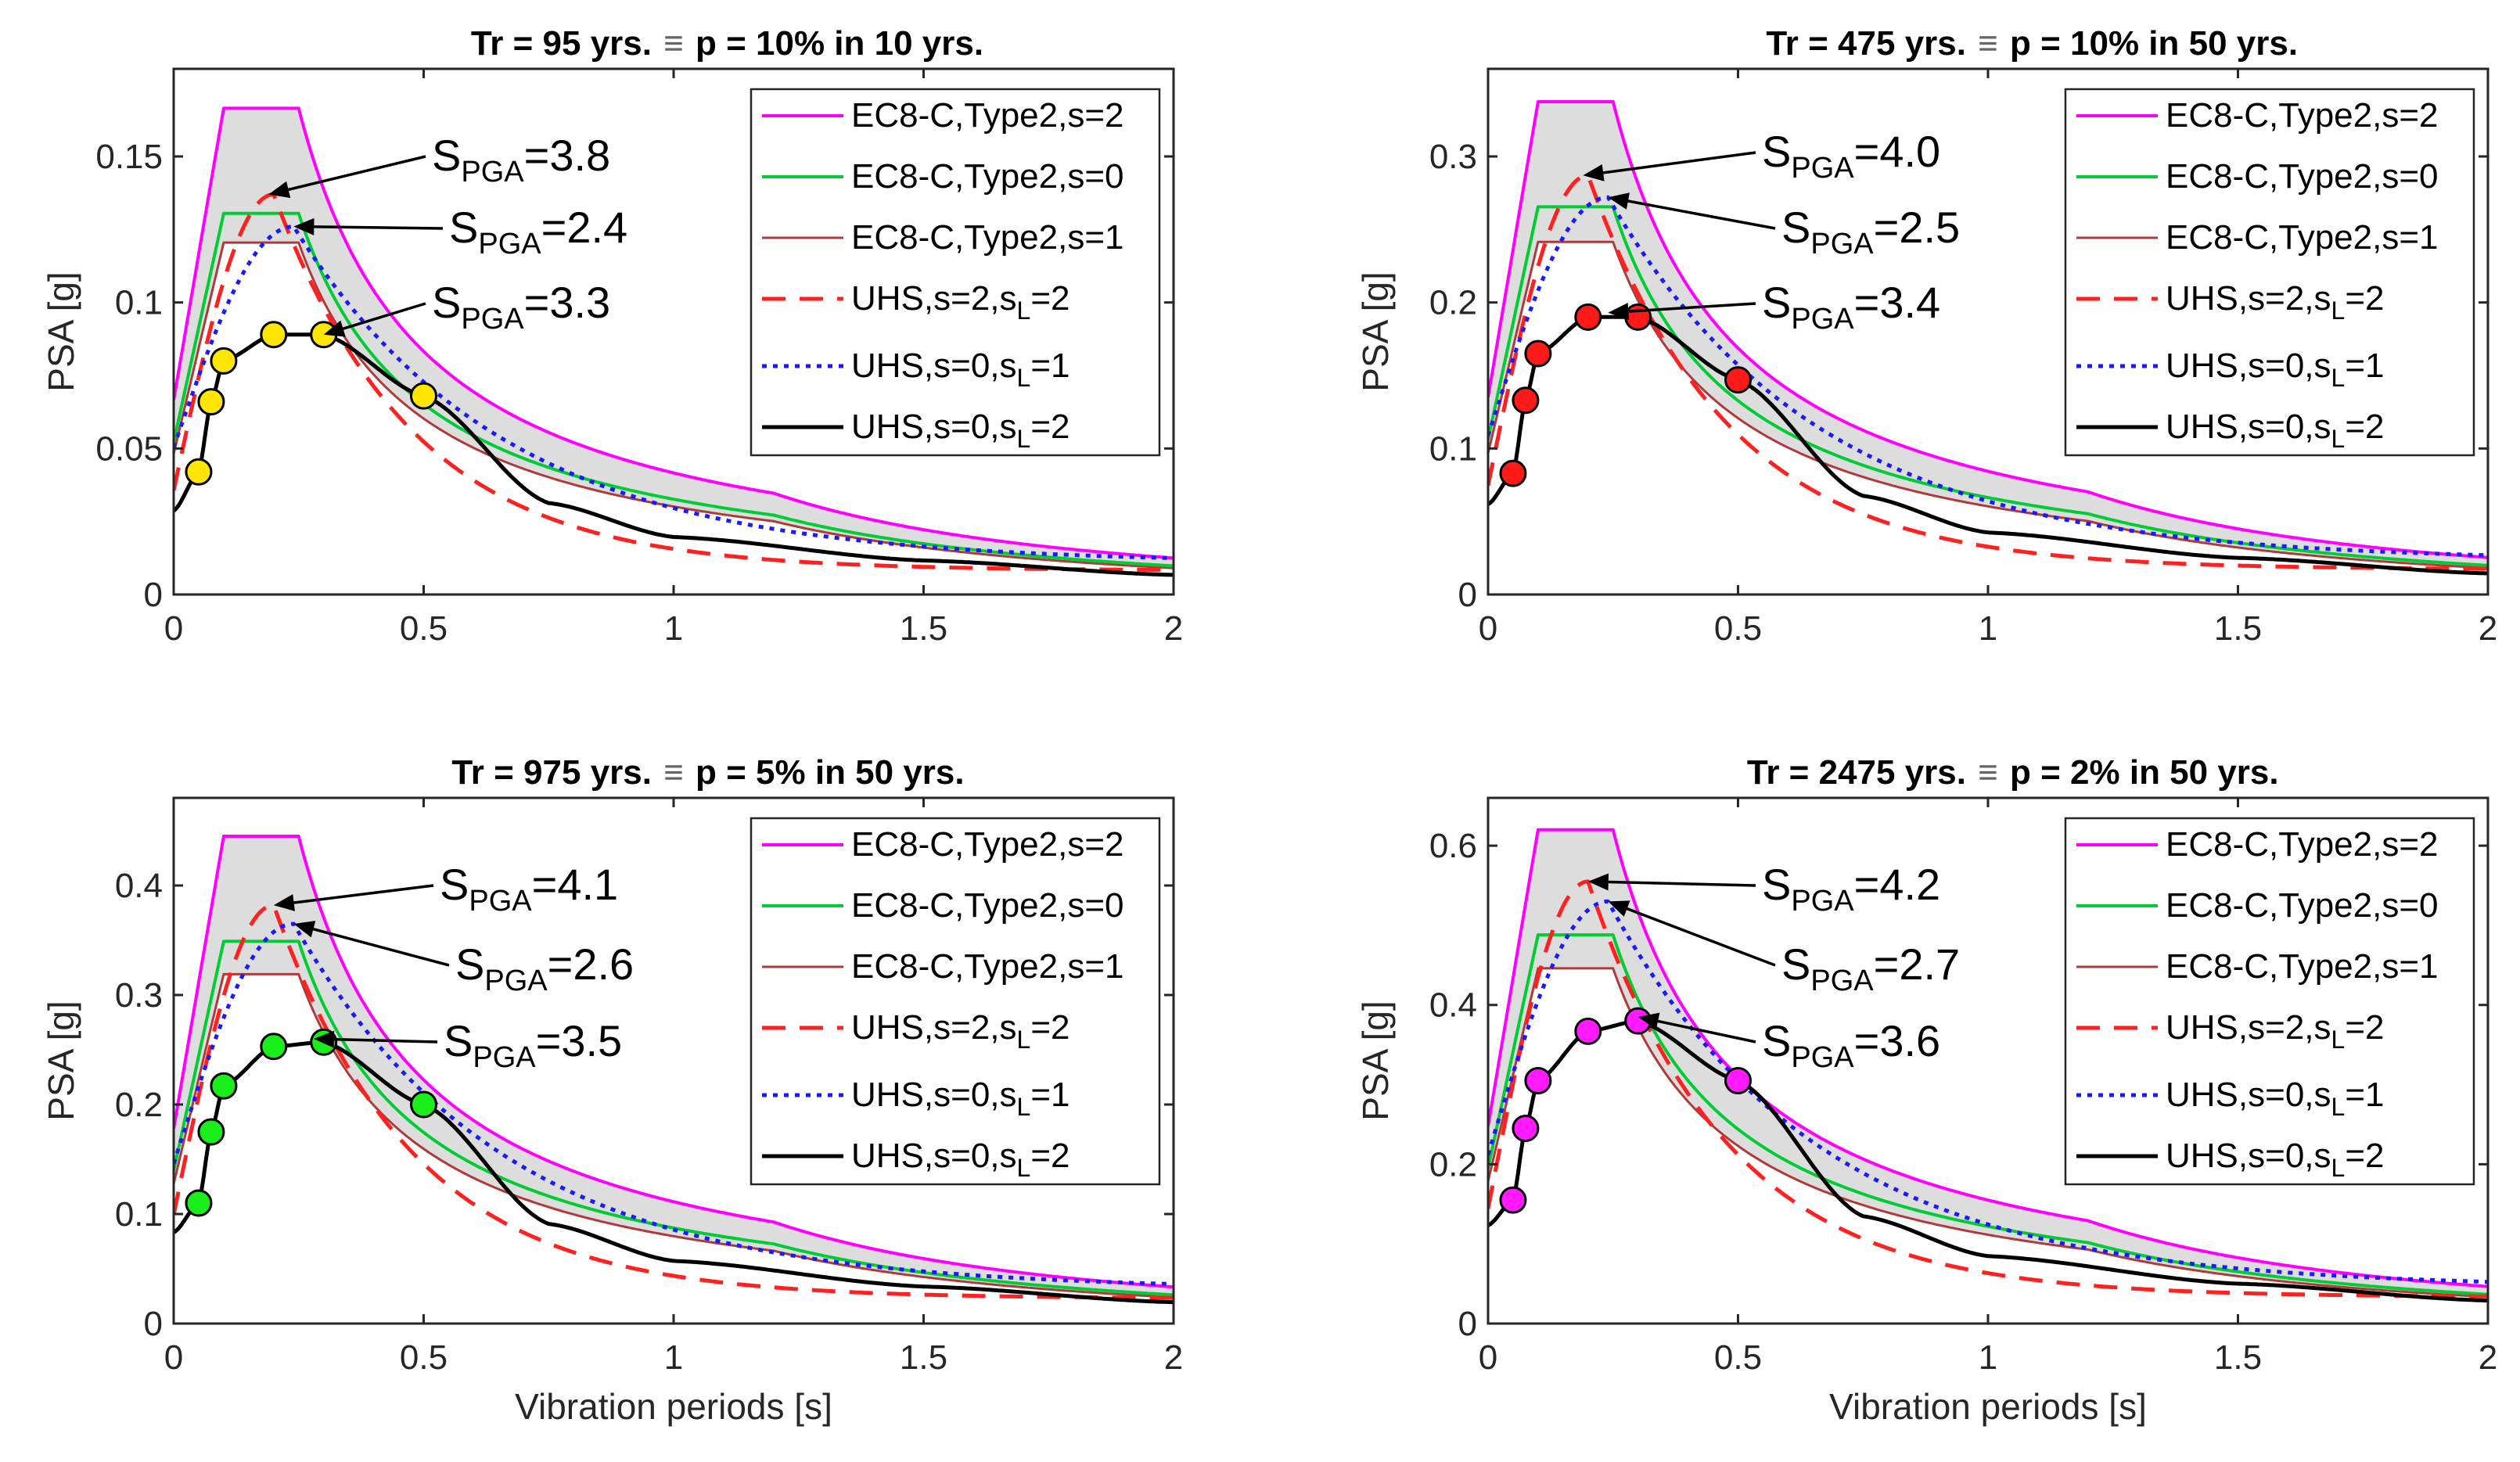  Describe the element at coordinates (2302, 905) in the screenshot. I see `legend-entry-2: EC8-C,Type2,s=0` at that location.